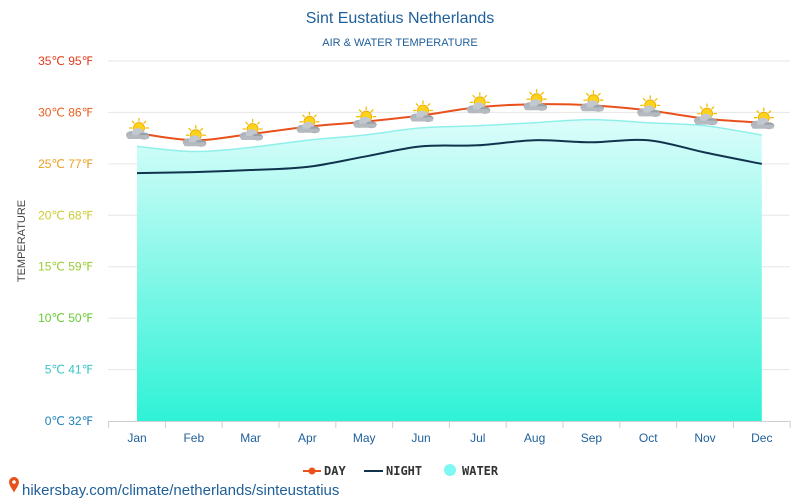 The image size is (800, 500). What do you see at coordinates (65, 267) in the screenshot?
I see `y-tick-label: 15℃ 59℉` at bounding box center [65, 267].